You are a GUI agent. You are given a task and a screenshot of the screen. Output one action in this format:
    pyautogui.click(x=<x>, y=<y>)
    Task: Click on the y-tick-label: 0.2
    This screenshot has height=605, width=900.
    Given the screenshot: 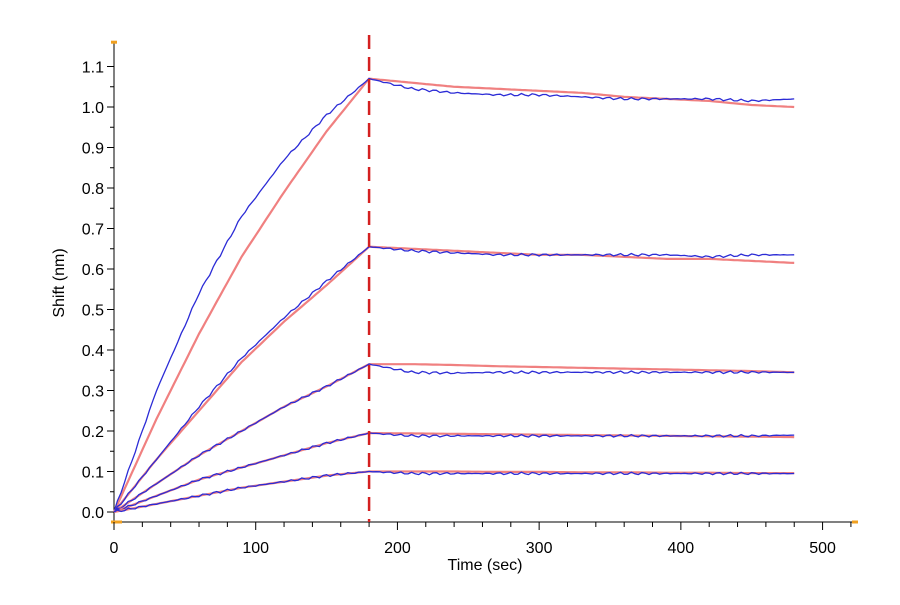 What is the action you would take?
    pyautogui.click(x=93, y=432)
    